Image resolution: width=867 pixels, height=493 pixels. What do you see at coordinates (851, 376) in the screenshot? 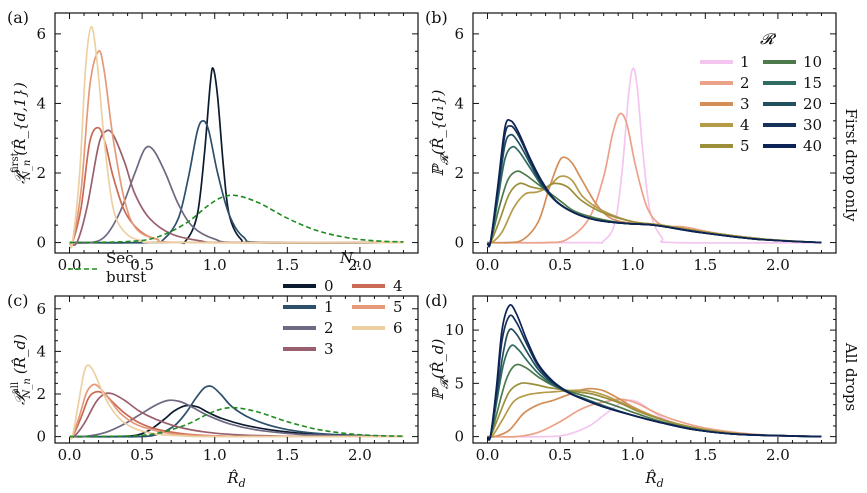
I see `side-label-bottom: All drops` at bounding box center [851, 376].